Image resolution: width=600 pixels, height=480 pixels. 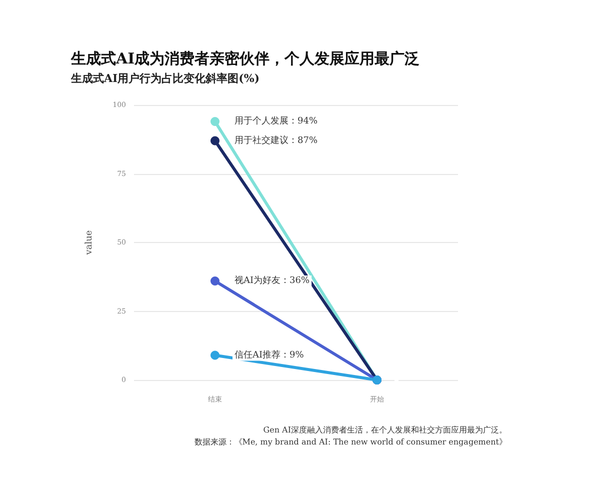 I want to click on data-label: 信任AI推荐：9%, so click(x=269, y=354).